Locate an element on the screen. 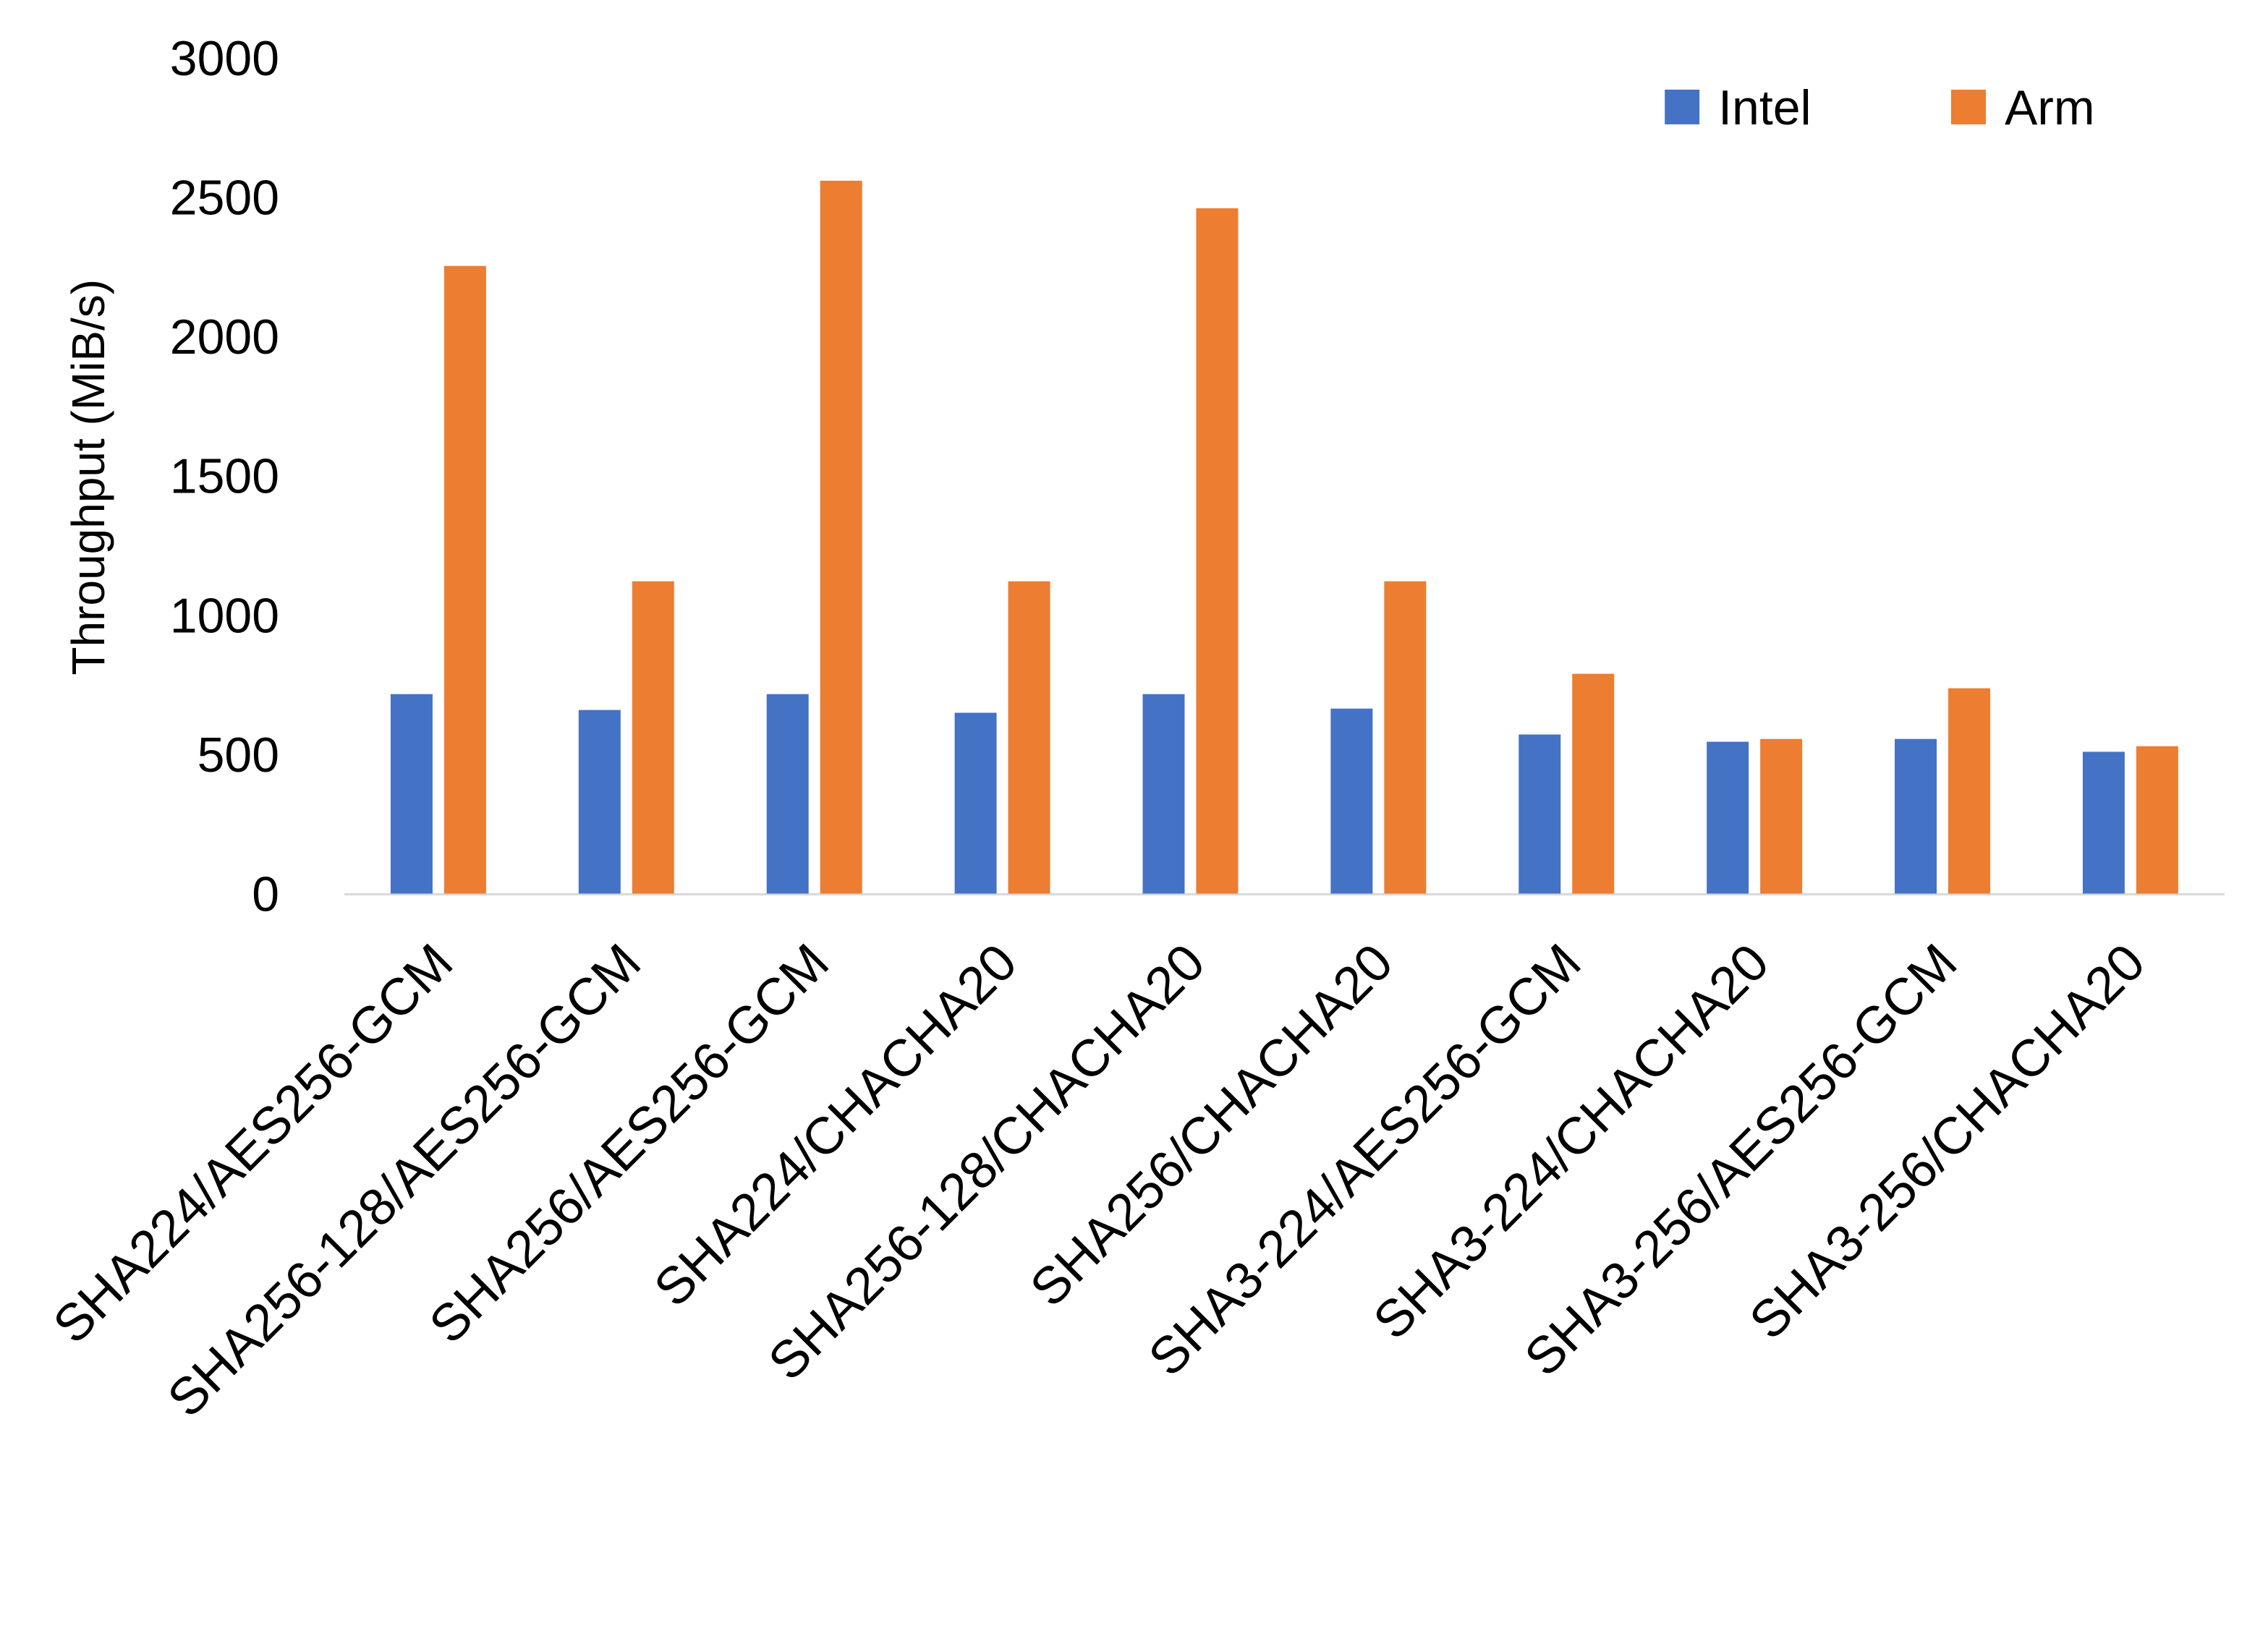 This screenshot has width=2268, height=1644. y-axis-label: Throughput (MiB/s) is located at coordinates (88, 477).